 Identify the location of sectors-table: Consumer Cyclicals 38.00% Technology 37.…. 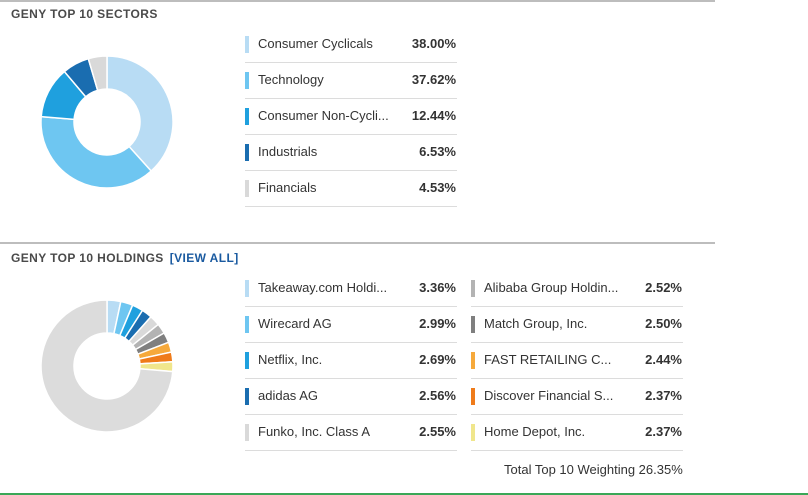
(351, 117).